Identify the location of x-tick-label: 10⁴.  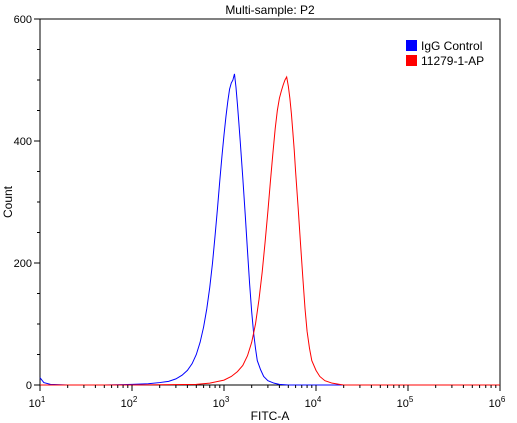
(313, 402).